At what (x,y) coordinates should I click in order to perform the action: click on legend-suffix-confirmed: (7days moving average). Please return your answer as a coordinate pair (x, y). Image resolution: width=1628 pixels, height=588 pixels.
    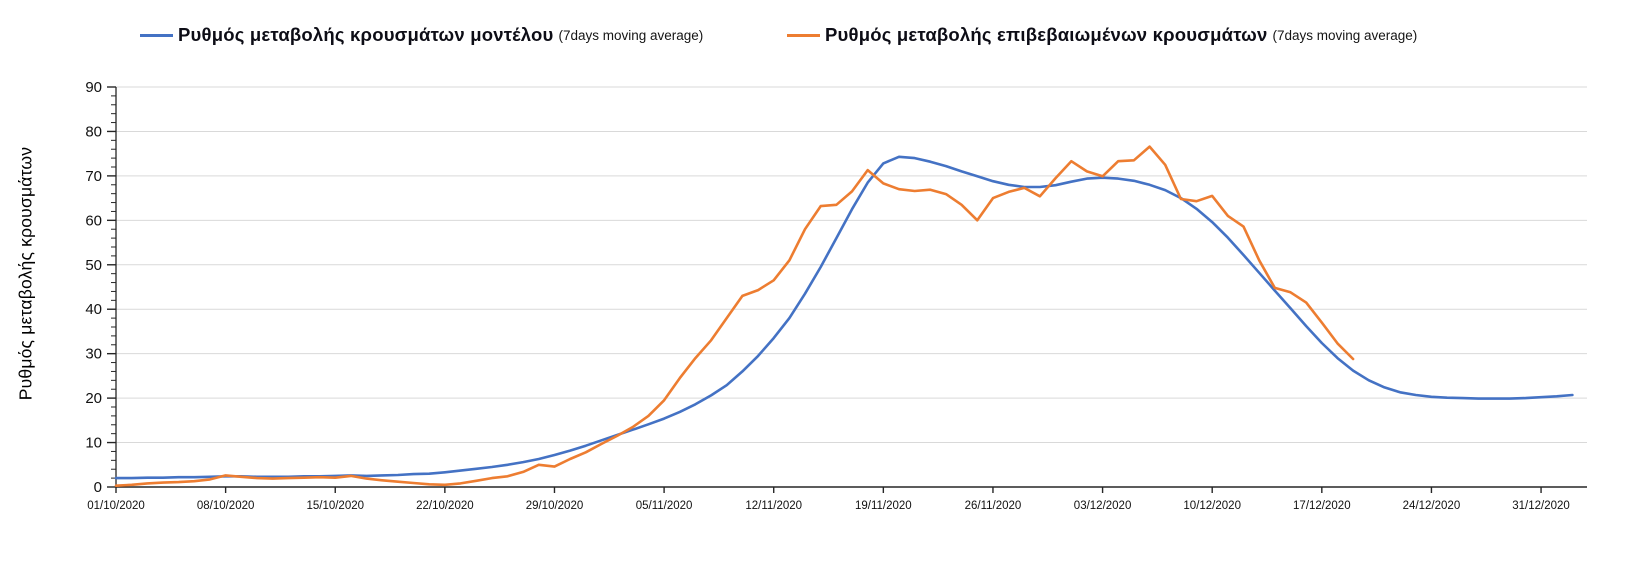
    Looking at the image, I should click on (1345, 35).